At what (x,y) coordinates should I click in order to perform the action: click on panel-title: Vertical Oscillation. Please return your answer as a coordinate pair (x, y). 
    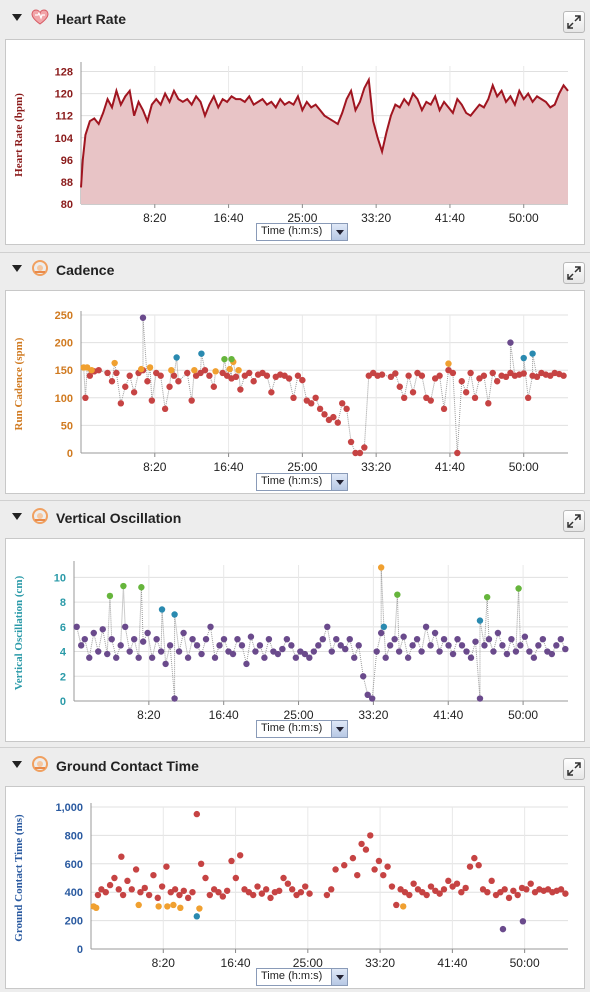
    Looking at the image, I should click on (119, 518).